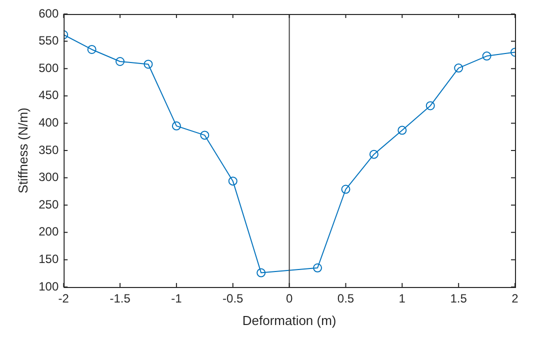 The width and height of the screenshot is (560, 337). What do you see at coordinates (22, 151) in the screenshot?
I see `y-axis-title: Stiffness (N/m)` at bounding box center [22, 151].